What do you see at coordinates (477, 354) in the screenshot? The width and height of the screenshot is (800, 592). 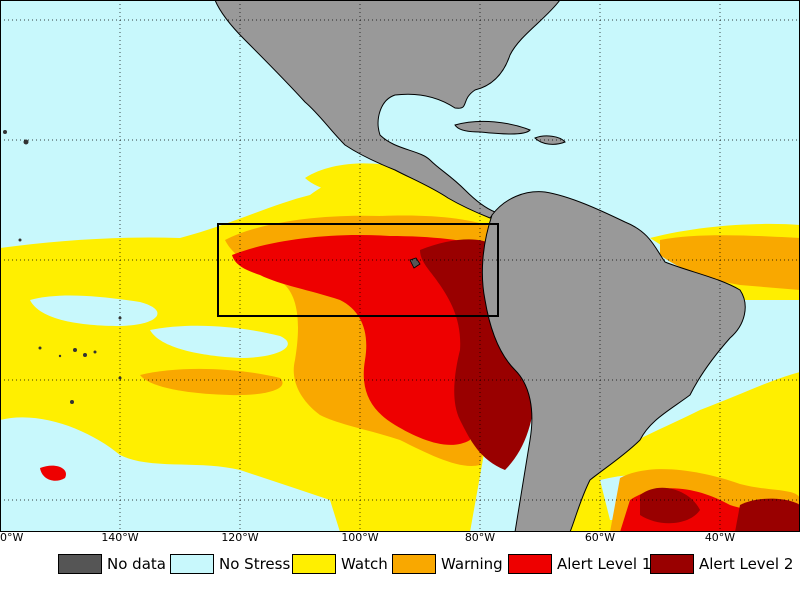 I see `alert-level-2-zone` at bounding box center [477, 354].